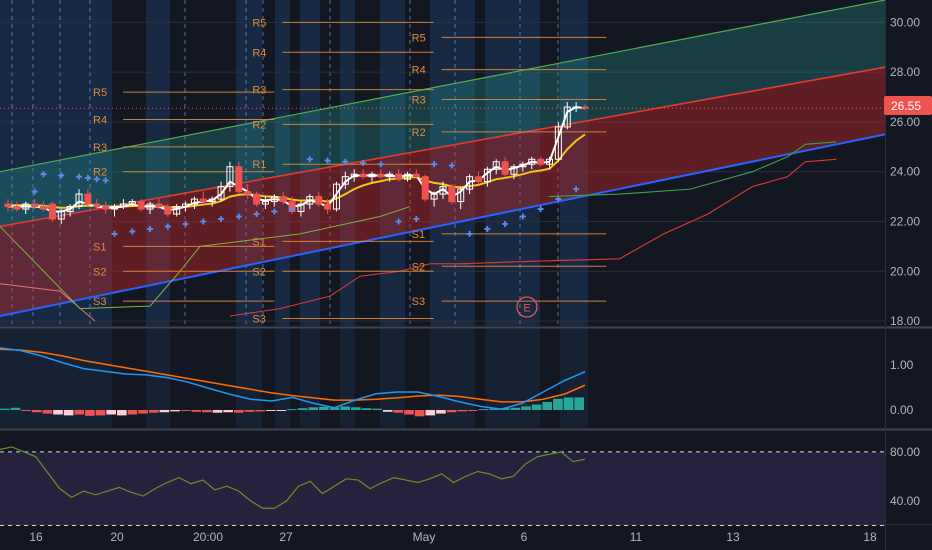  What do you see at coordinates (208, 537) in the screenshot?
I see `time-tick-label-2: 20:00` at bounding box center [208, 537].